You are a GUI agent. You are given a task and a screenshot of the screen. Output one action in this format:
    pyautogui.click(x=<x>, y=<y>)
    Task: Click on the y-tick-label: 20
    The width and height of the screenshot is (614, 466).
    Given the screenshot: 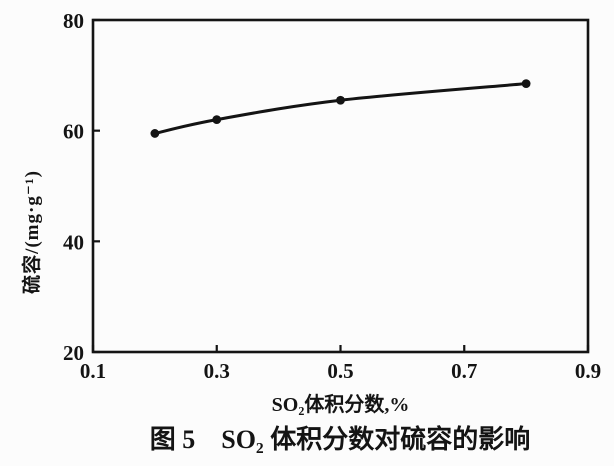 What is the action you would take?
    pyautogui.click(x=73, y=353)
    